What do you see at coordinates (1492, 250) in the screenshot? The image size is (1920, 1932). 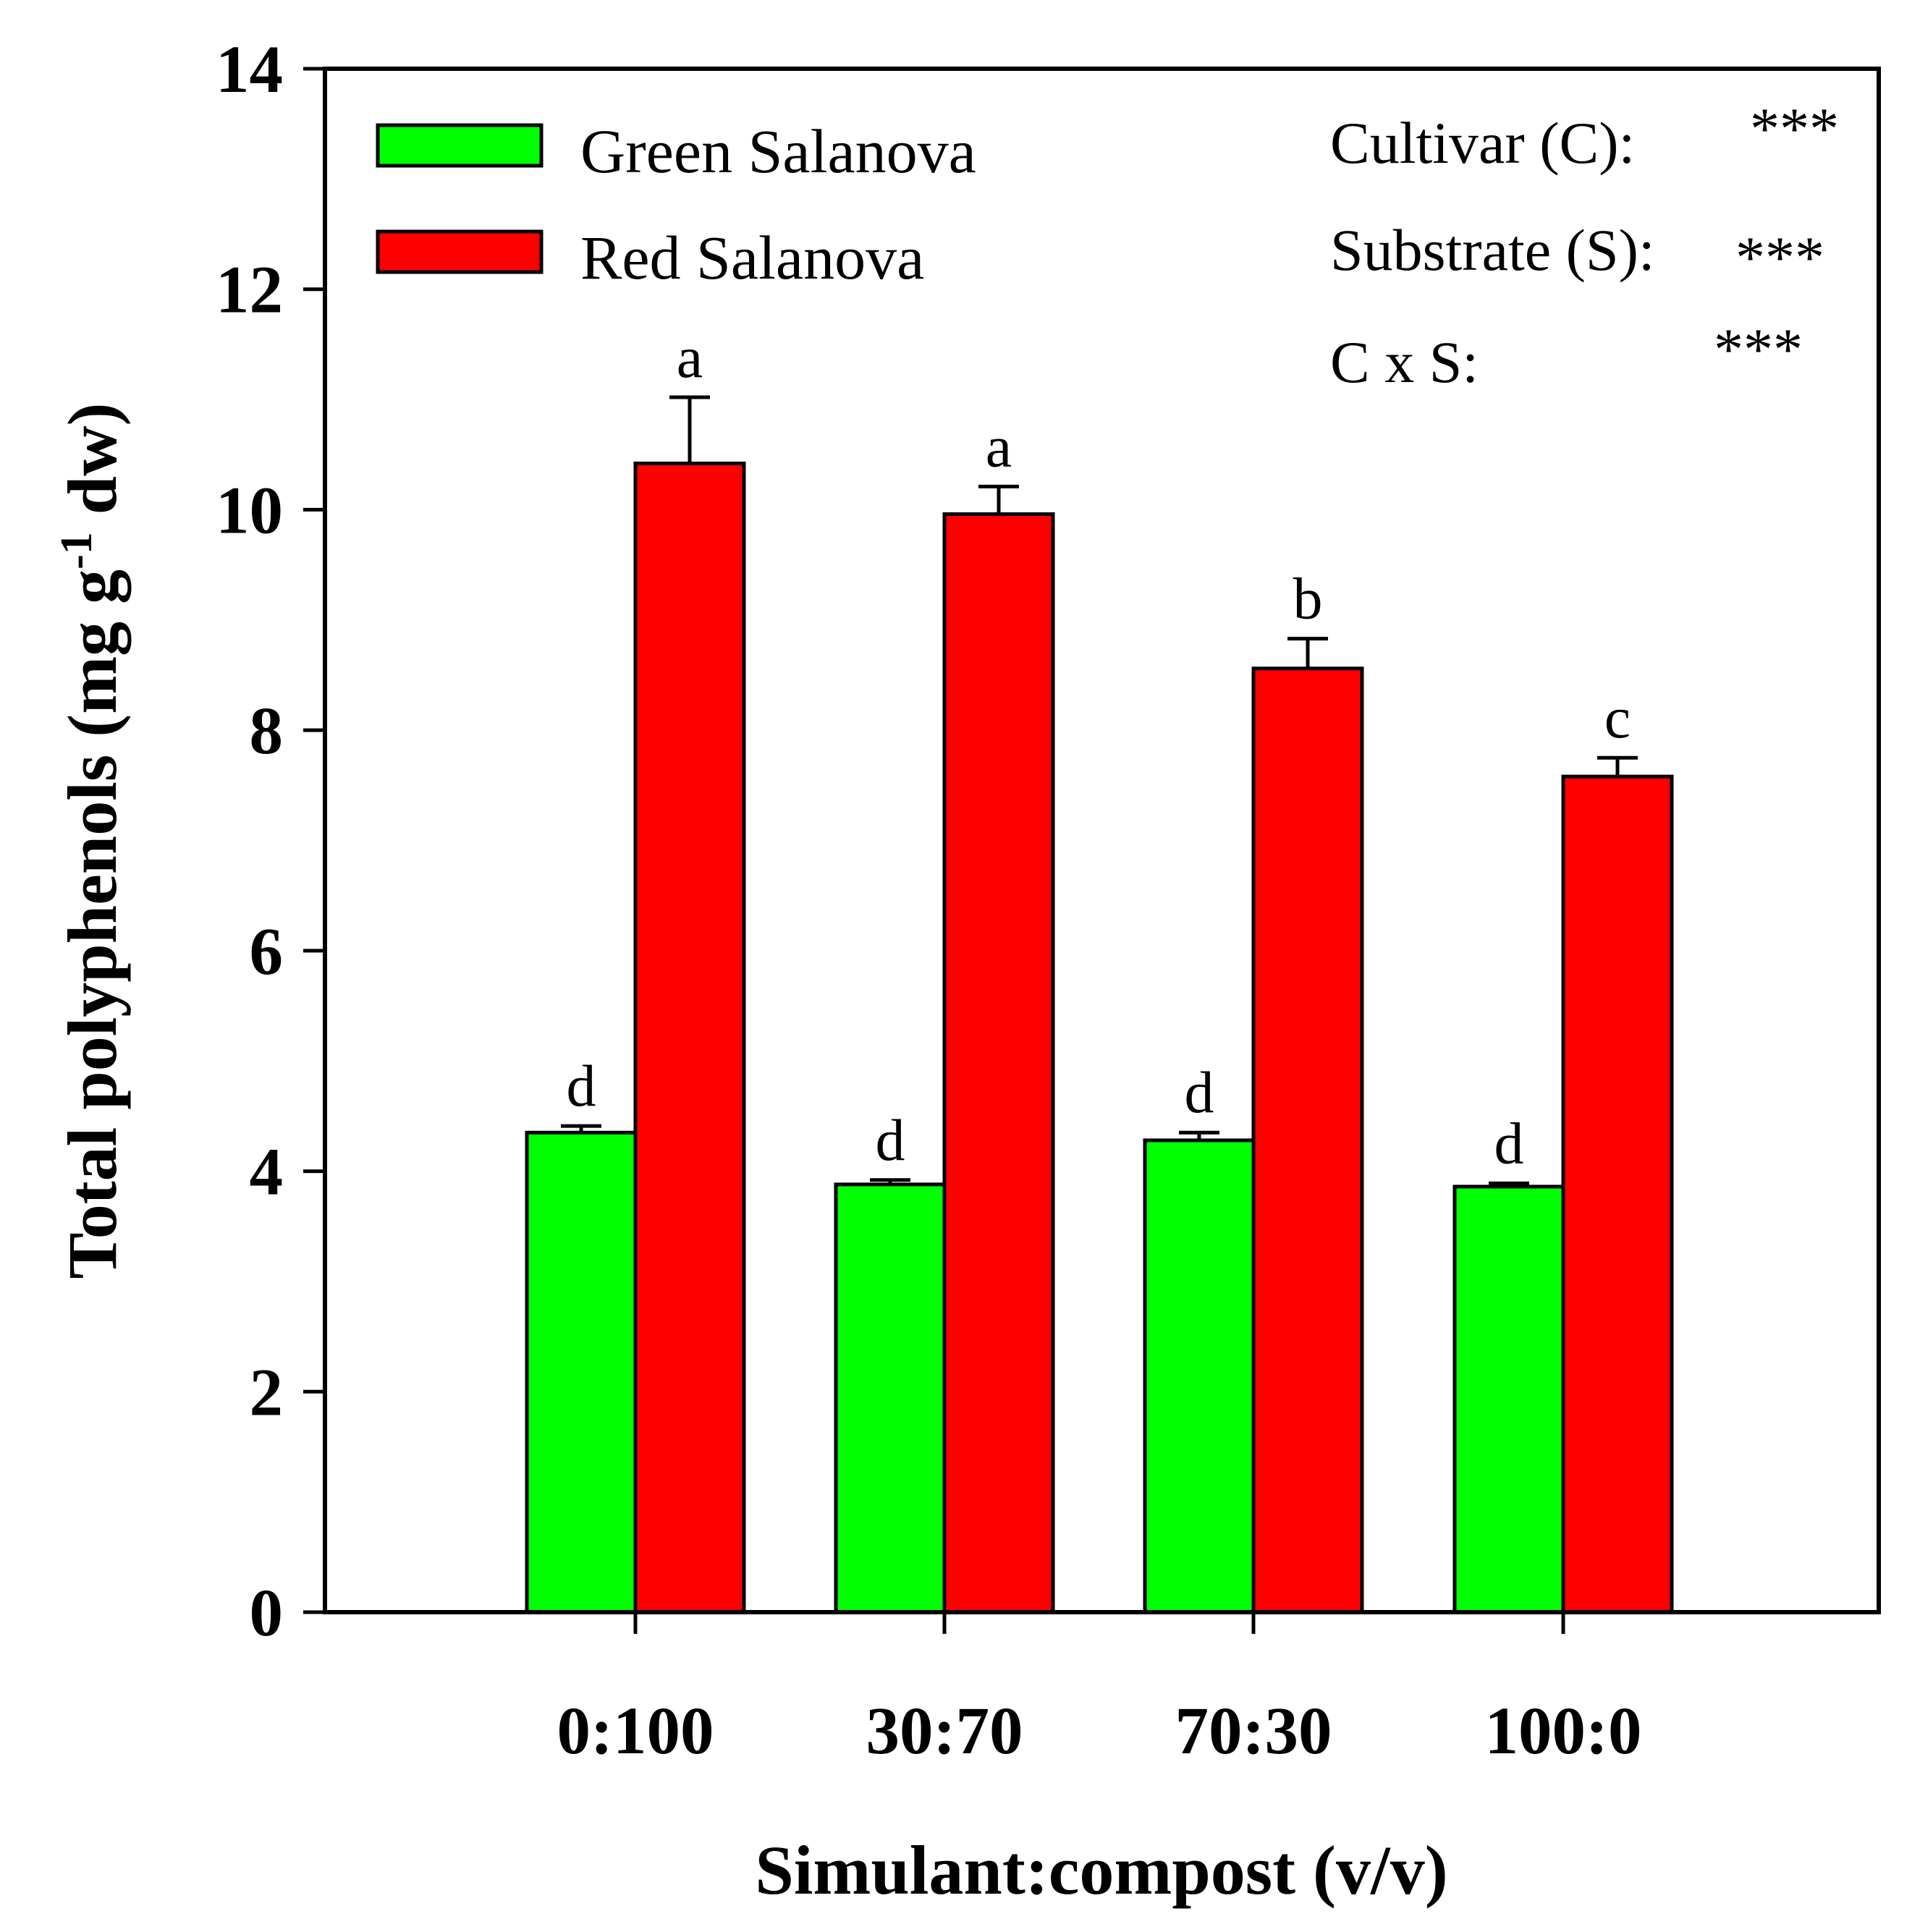 I see `stat-label-substrate: Substrate (S):` at bounding box center [1492, 250].